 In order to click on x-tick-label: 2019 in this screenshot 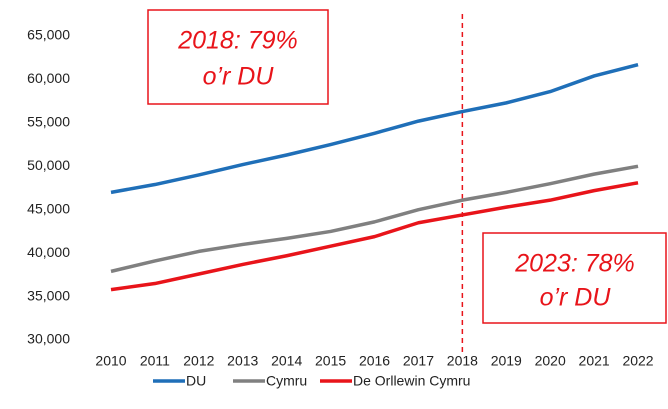, I will do `click(506, 361)`.